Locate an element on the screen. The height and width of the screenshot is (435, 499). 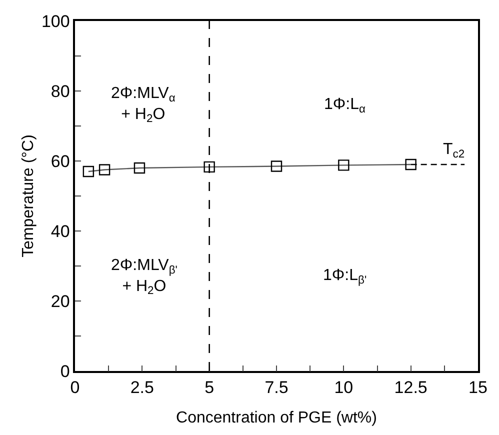
annotation: 1Φ:L$_{β'}$ is located at coordinates (345, 276).